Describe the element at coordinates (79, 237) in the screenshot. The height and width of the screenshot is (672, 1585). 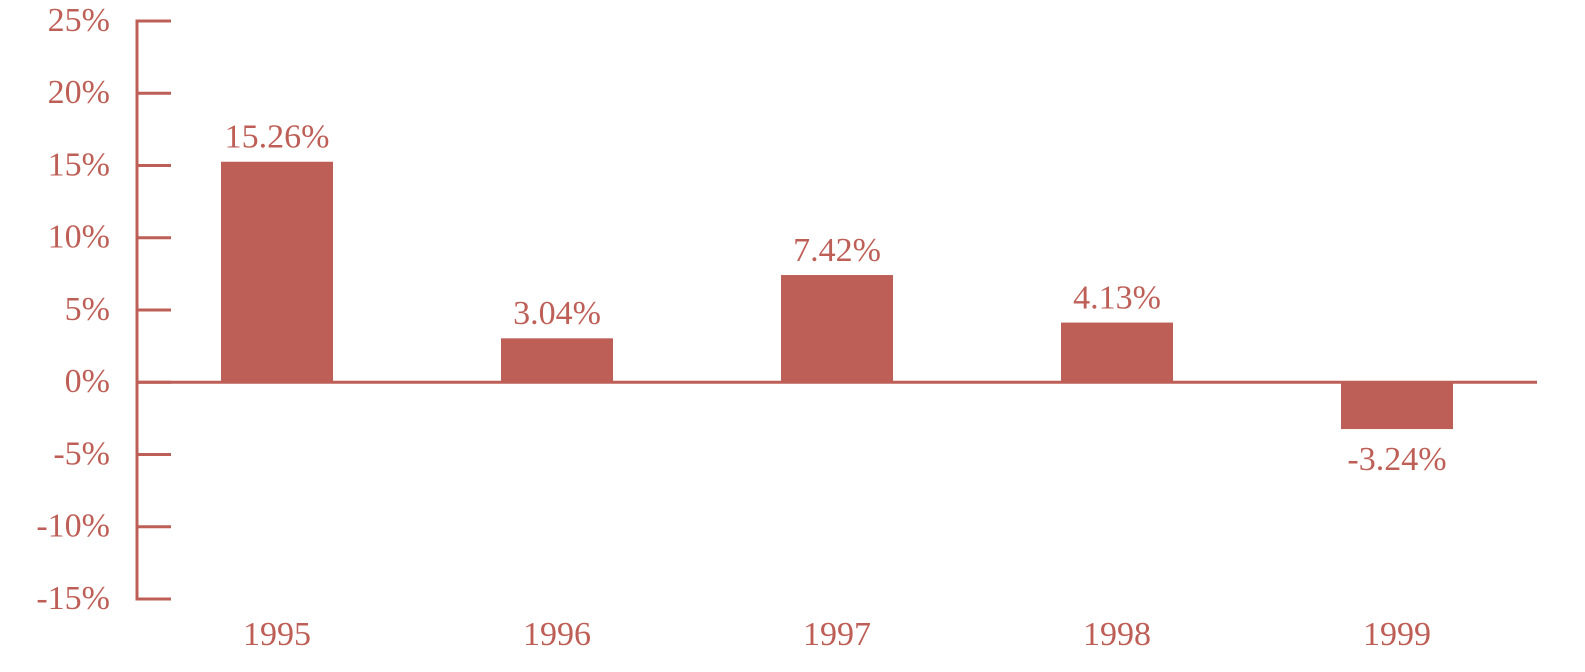
I see `y-tick-label: 10%` at that location.